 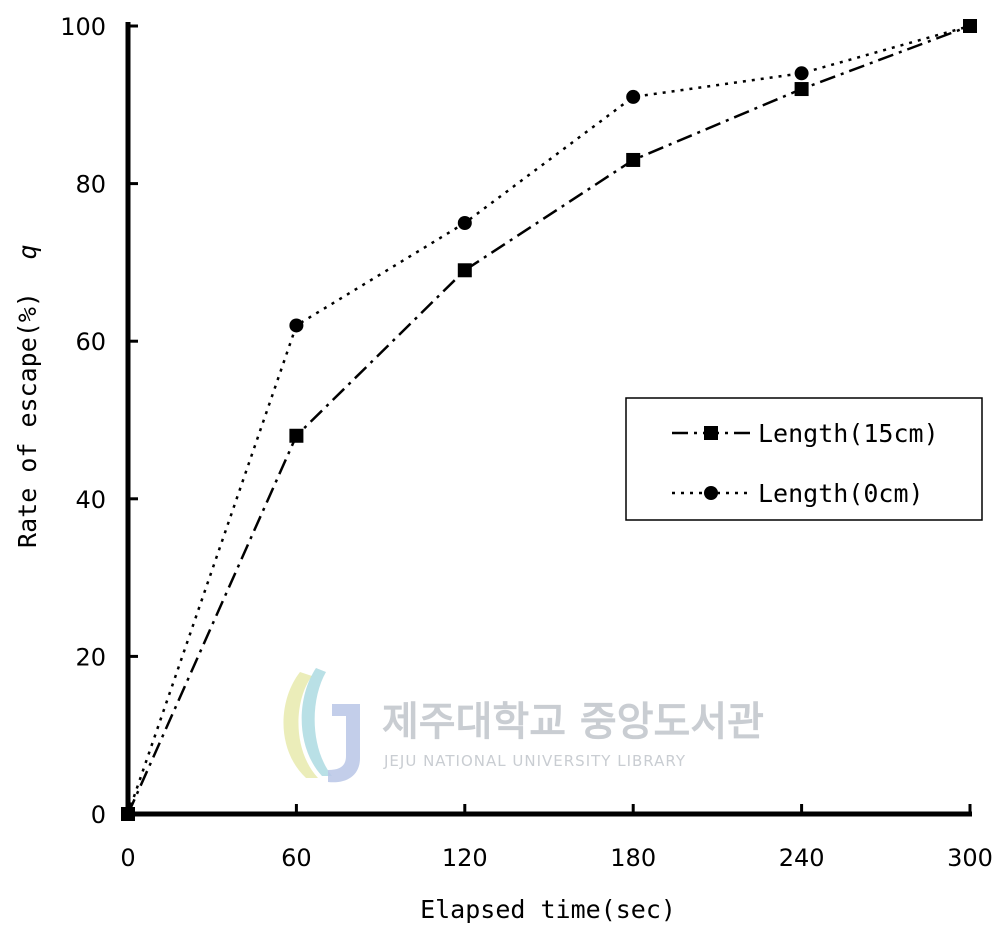 I want to click on legend-label: Length(15cm), so click(x=848, y=433).